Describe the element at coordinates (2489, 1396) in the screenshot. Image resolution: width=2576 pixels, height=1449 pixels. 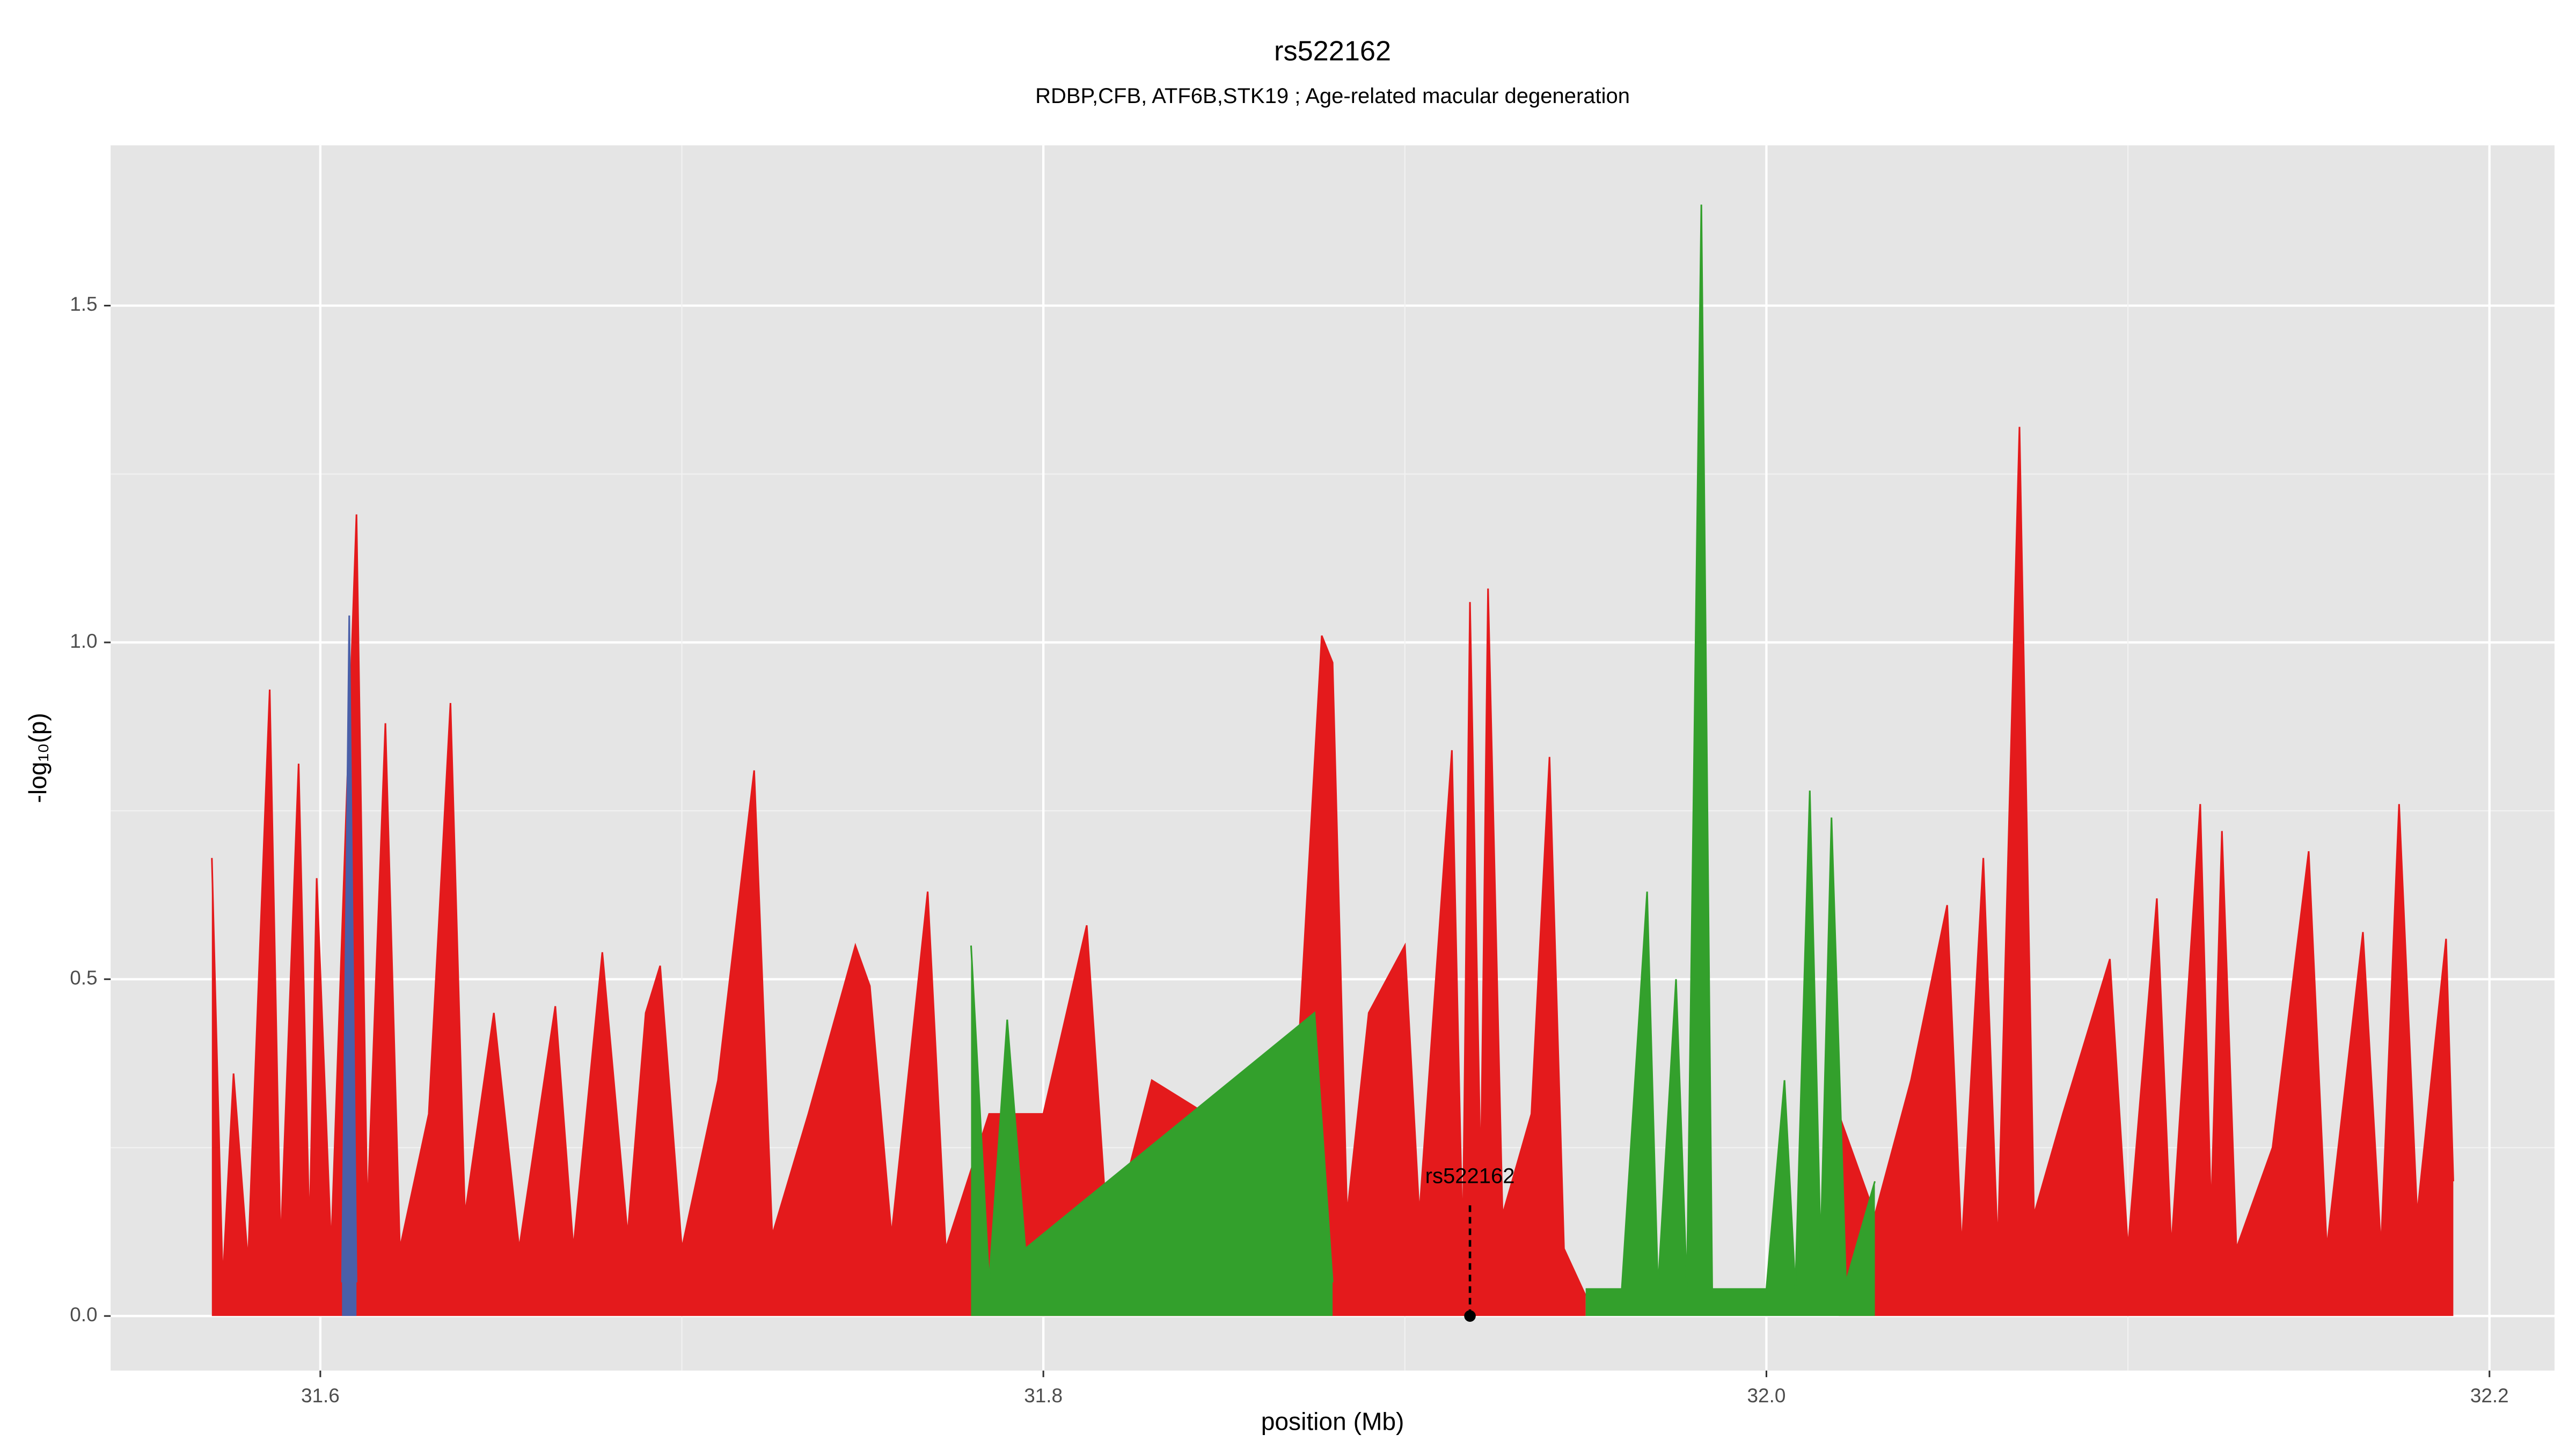
I see `x-tick-label: 32.2` at that location.